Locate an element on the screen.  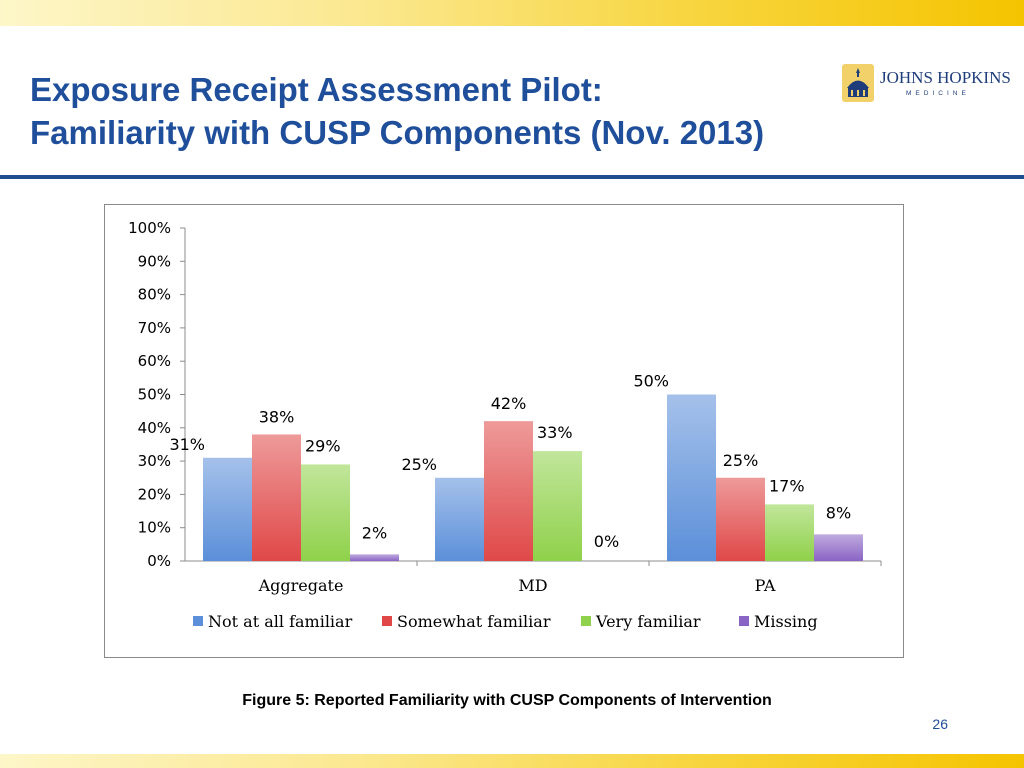
legend-label: Somewhat familiar is located at coordinates (474, 621).